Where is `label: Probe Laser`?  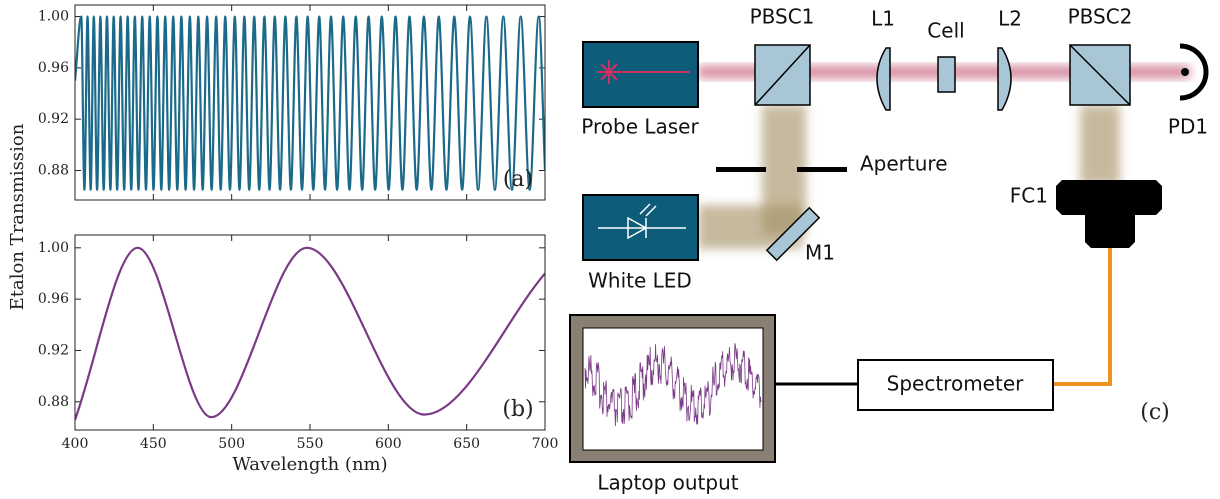 label: Probe Laser is located at coordinates (640, 127).